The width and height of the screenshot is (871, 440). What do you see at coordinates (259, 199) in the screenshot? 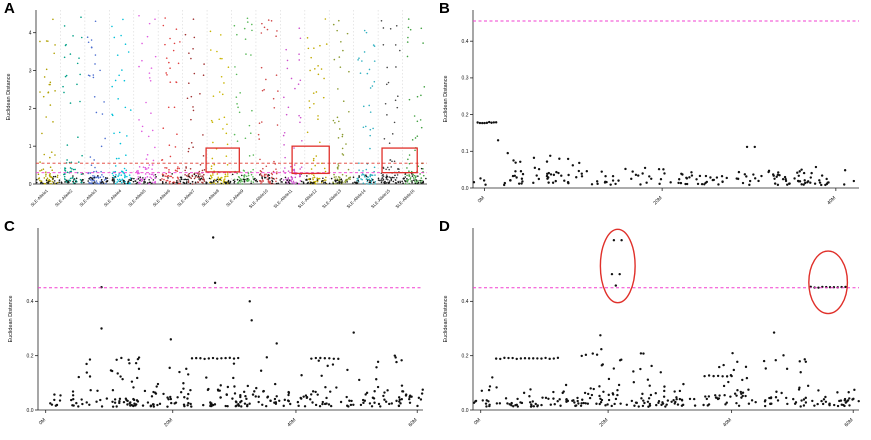
I see `svg-text: SLE-Allele10` at bounding box center [259, 199].